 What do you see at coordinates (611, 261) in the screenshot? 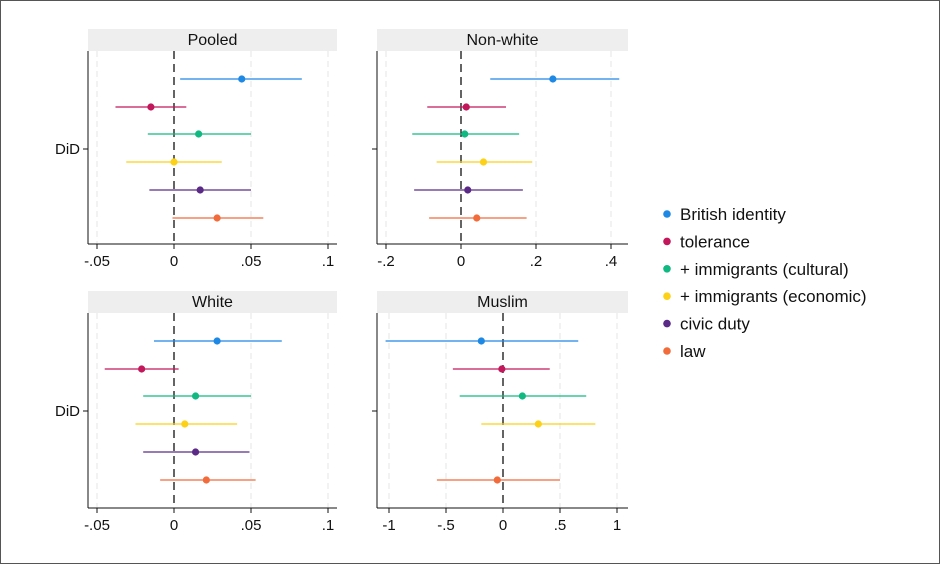
I see `x-tick-label: .4` at bounding box center [611, 261].